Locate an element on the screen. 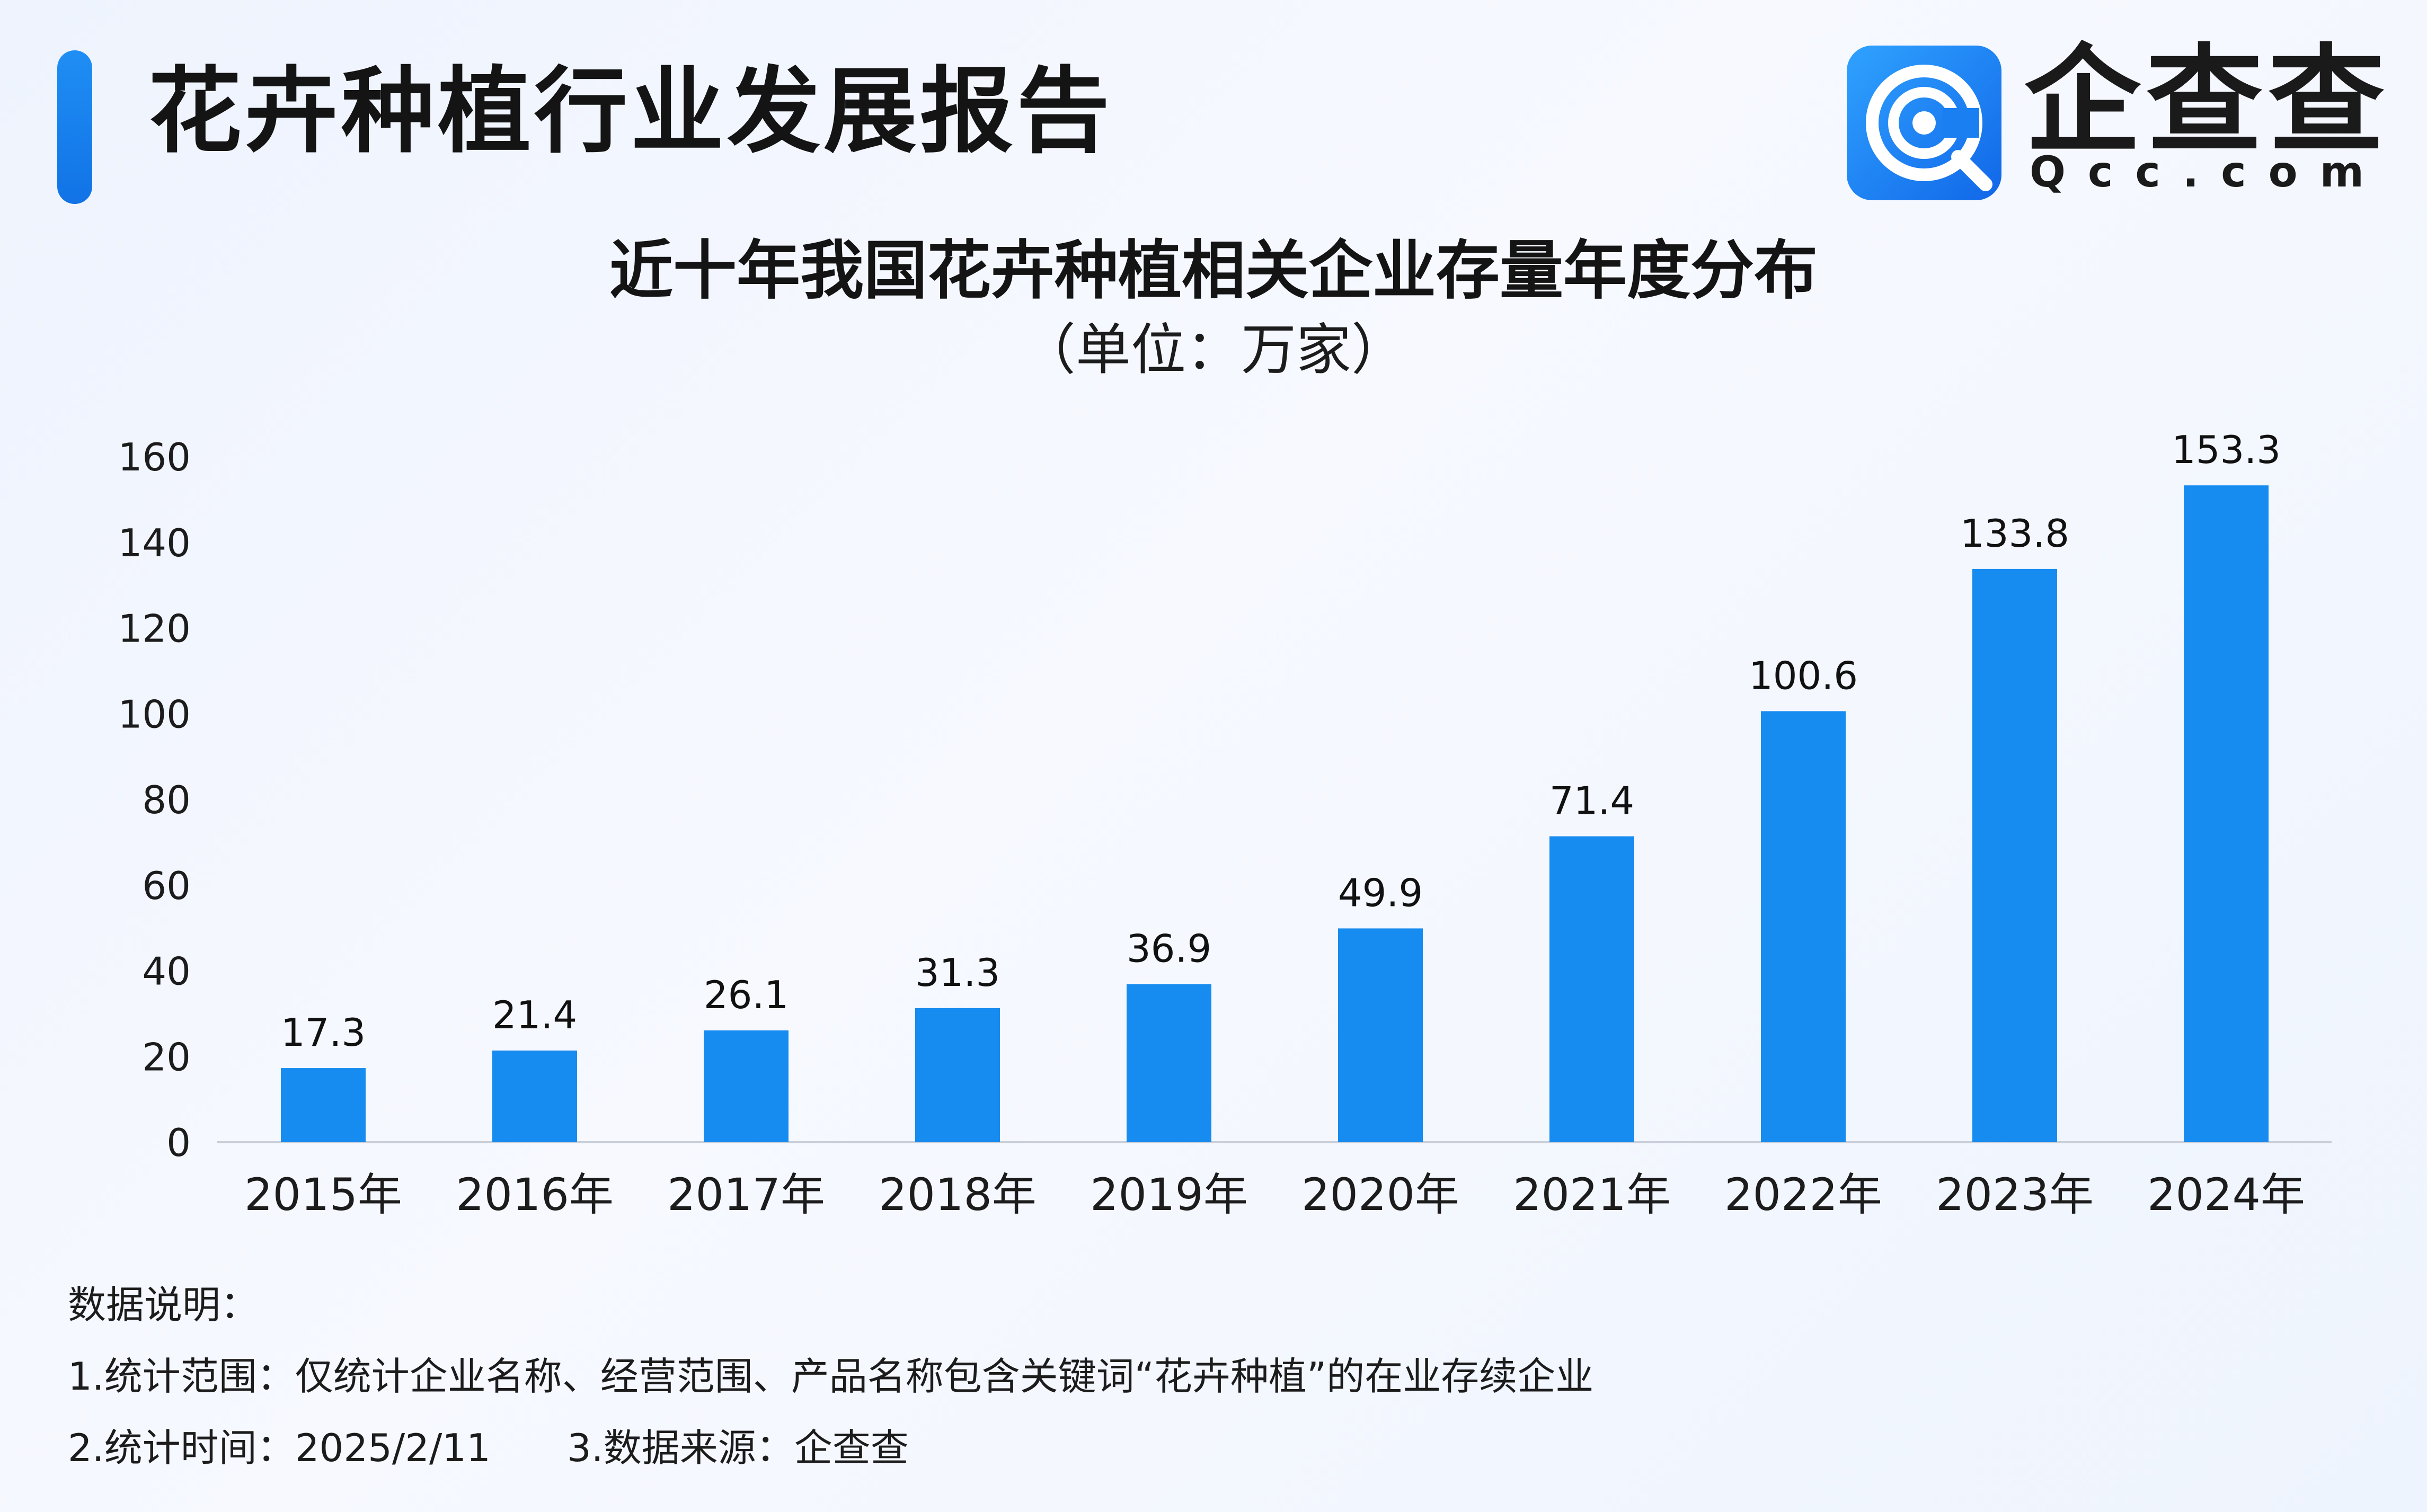  data-label: 153.3 is located at coordinates (2226, 450).